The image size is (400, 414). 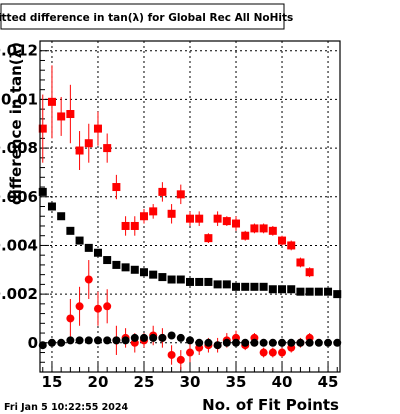 What do you see at coordinates (270, 405) in the screenshot?
I see `x-axis-title: No. of Fit Points` at bounding box center [270, 405].